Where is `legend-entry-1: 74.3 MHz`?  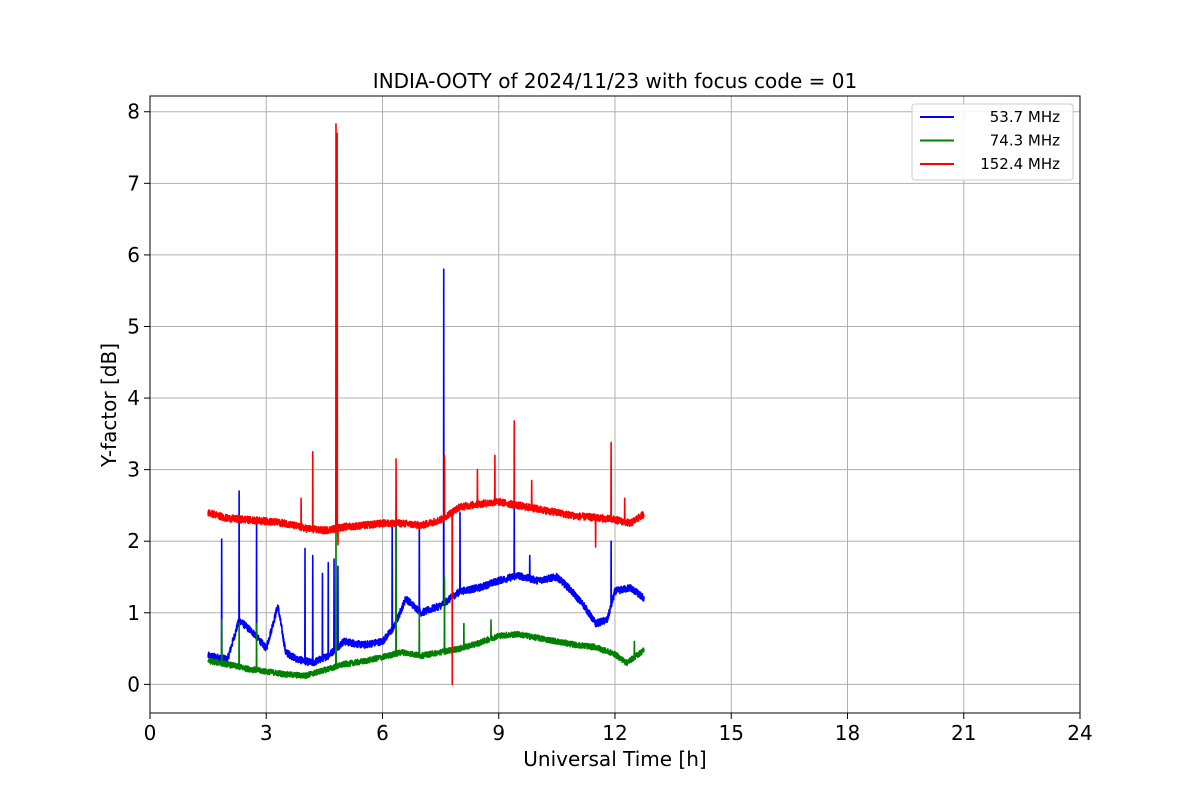
legend-entry-1: 74.3 MHz is located at coordinates (1025, 141).